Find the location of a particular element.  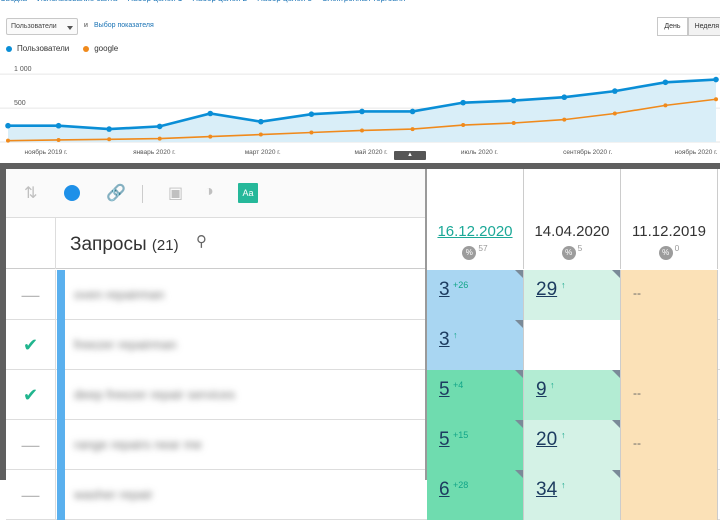

period-day-button: День is located at coordinates (672, 26).